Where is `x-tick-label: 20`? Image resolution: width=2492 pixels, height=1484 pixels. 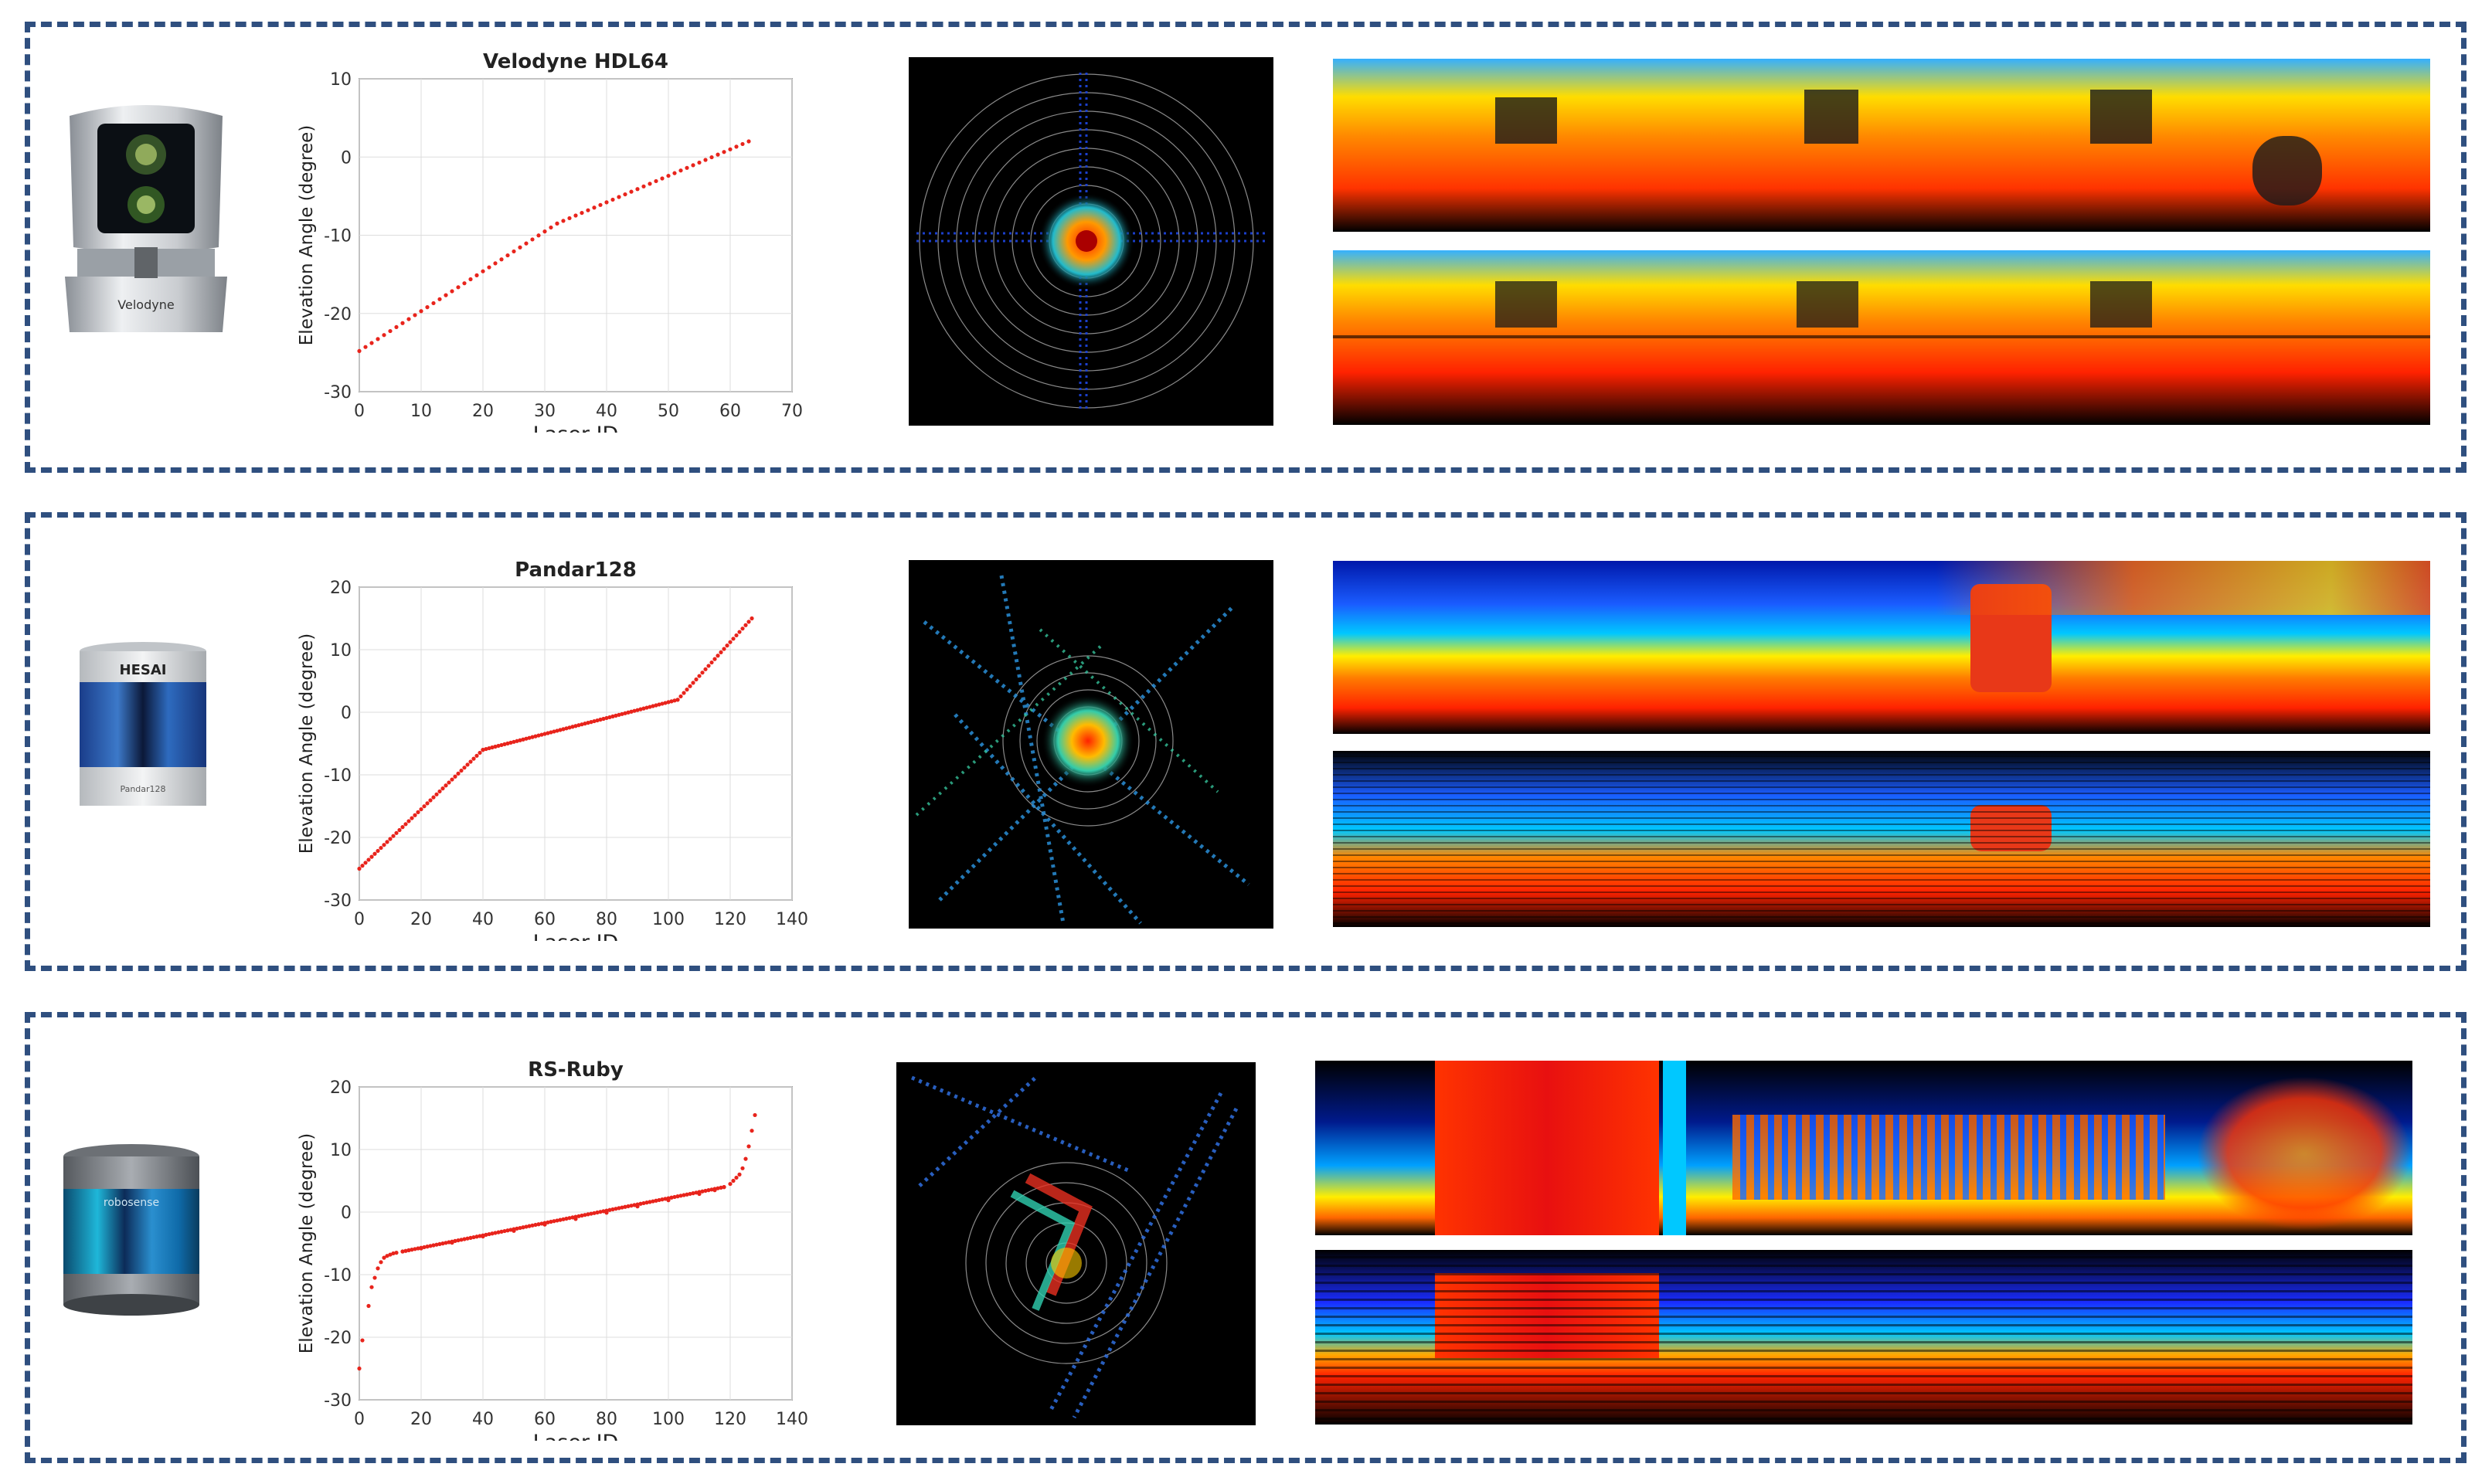
x-tick-label: 20 is located at coordinates (483, 411).